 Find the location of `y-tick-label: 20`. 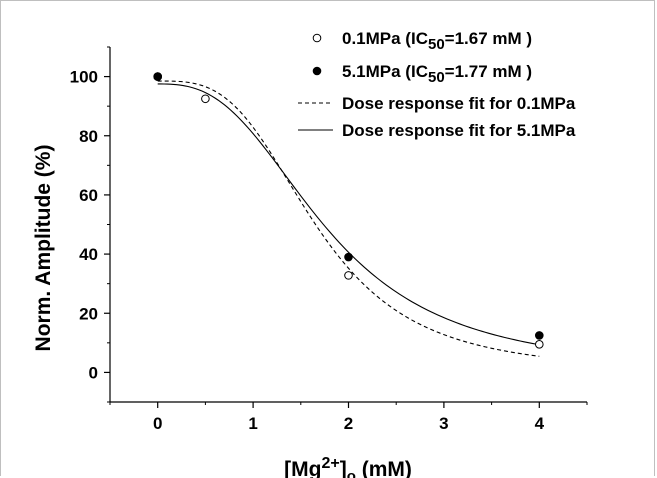

y-tick-label: 20 is located at coordinates (88, 313).